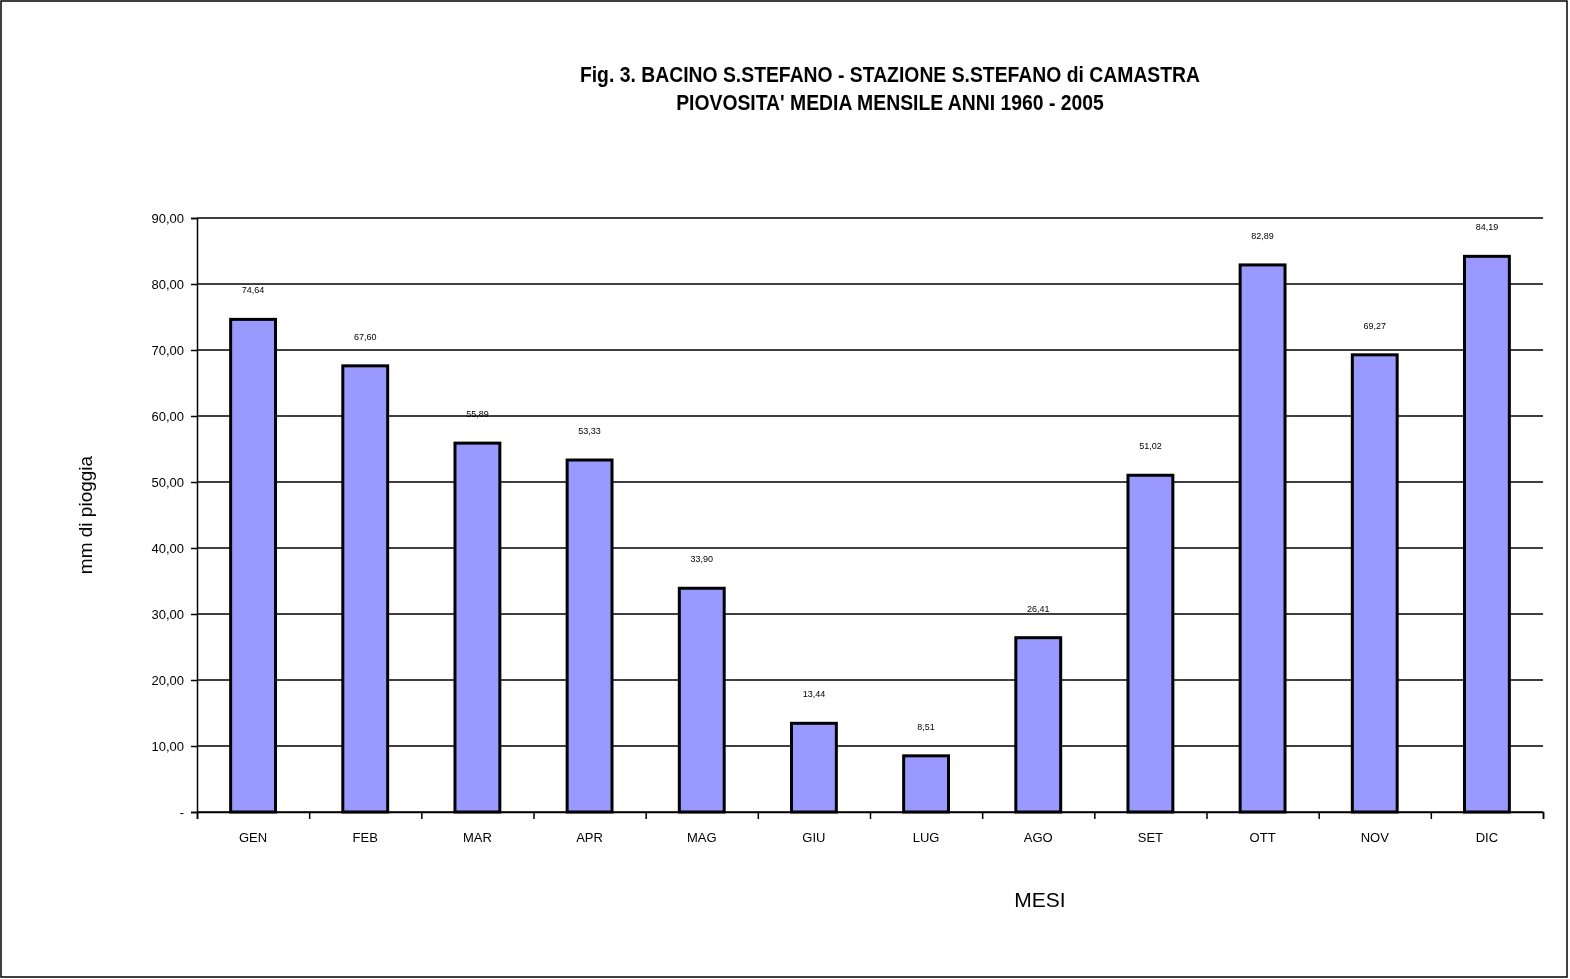 The height and width of the screenshot is (979, 1570). I want to click on data-label: 8,51, so click(926, 726).